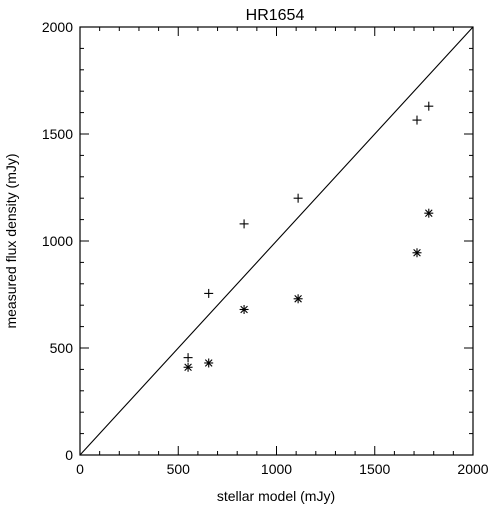  I want to click on x-tick-label: 2000, so click(472, 469).